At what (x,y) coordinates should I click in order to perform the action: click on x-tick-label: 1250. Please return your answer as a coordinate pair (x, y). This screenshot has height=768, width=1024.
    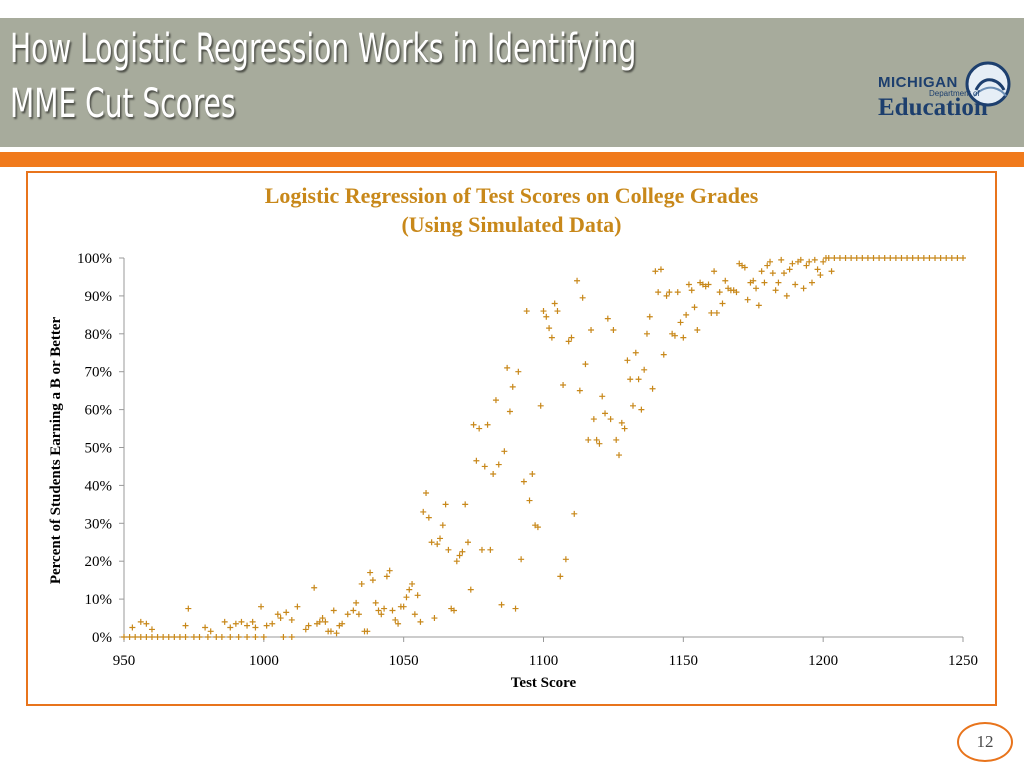
    Looking at the image, I should click on (963, 661).